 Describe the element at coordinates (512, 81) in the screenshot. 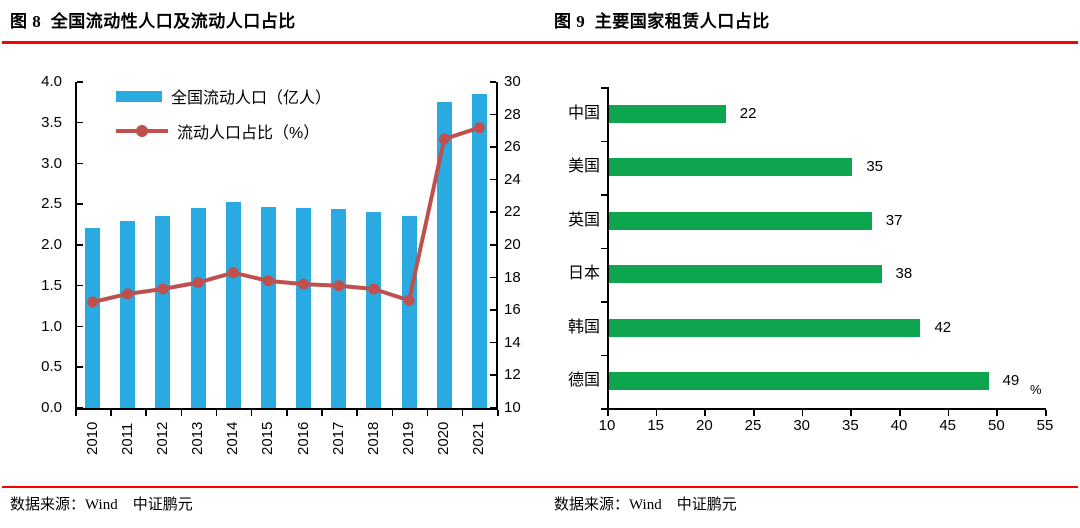

I see `right-axis-tick-label: 30` at that location.